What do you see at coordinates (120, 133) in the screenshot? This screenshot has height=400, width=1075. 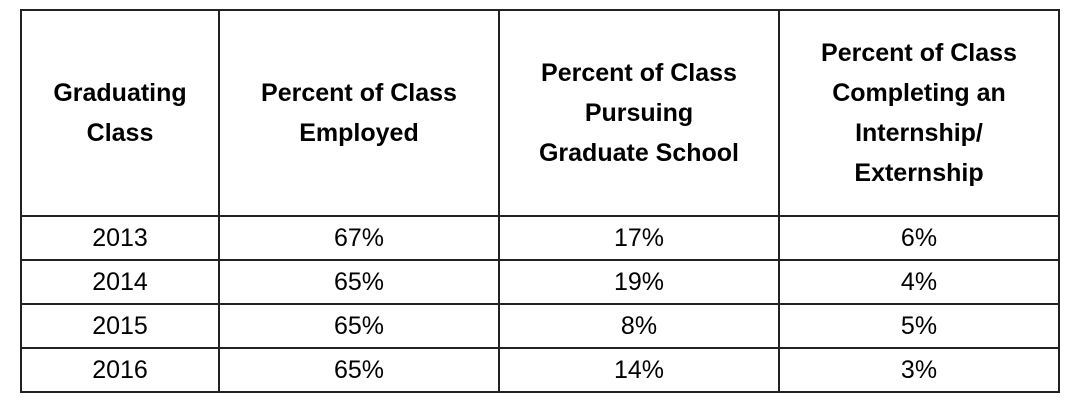 I see `header-text: Class` at bounding box center [120, 133].